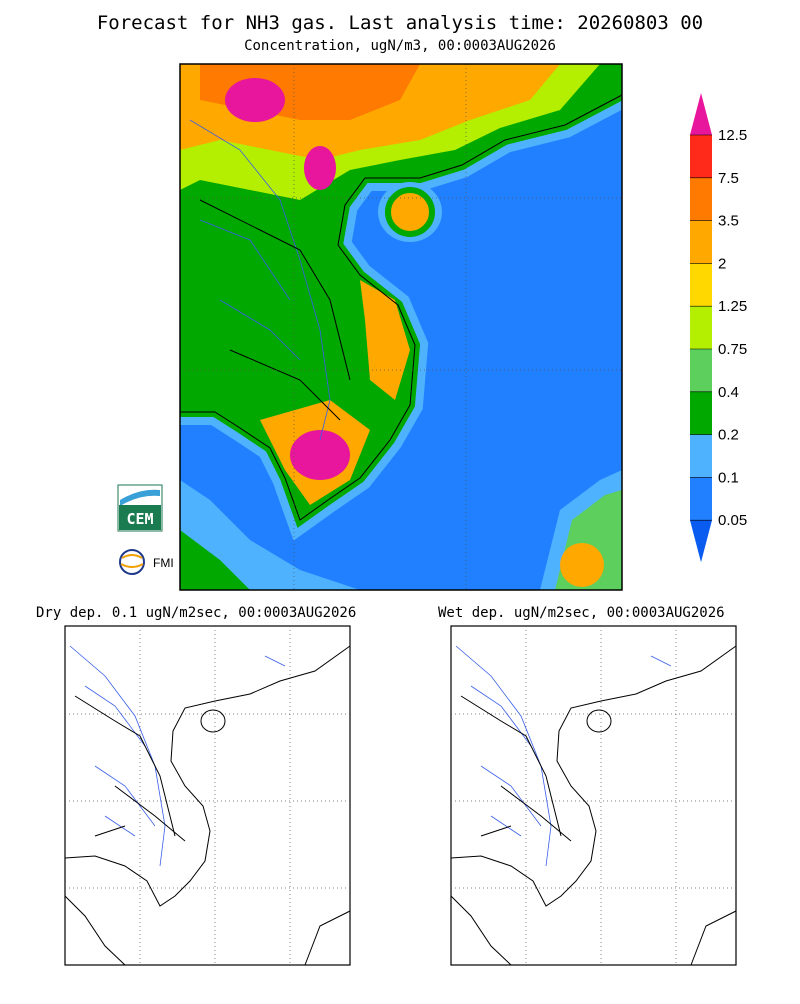  What do you see at coordinates (400, 46) in the screenshot?
I see `subtitle: Concentration, ugN/m3, 00:0003AUG2026` at bounding box center [400, 46].